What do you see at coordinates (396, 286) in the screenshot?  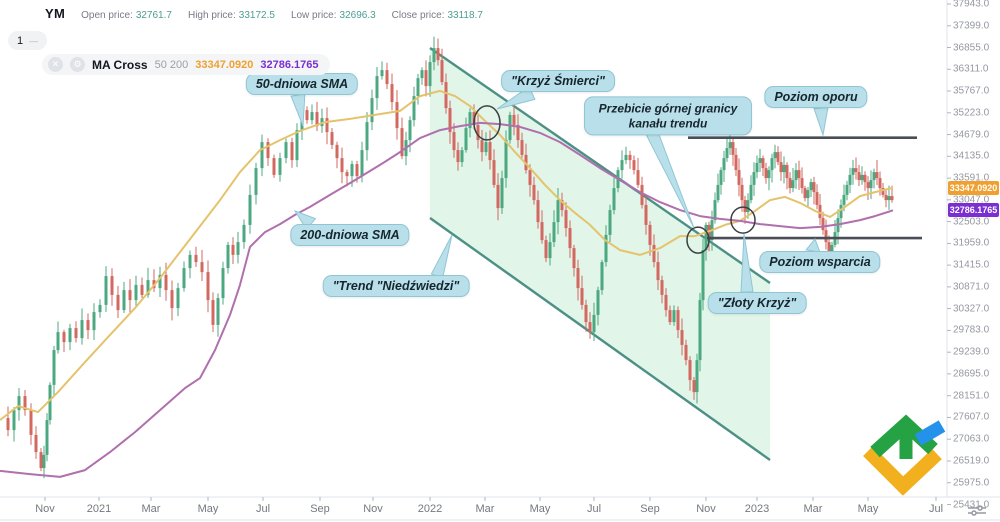 I see `callout-bear-trend: "Trend "Niedźwiedzi"` at bounding box center [396, 286].